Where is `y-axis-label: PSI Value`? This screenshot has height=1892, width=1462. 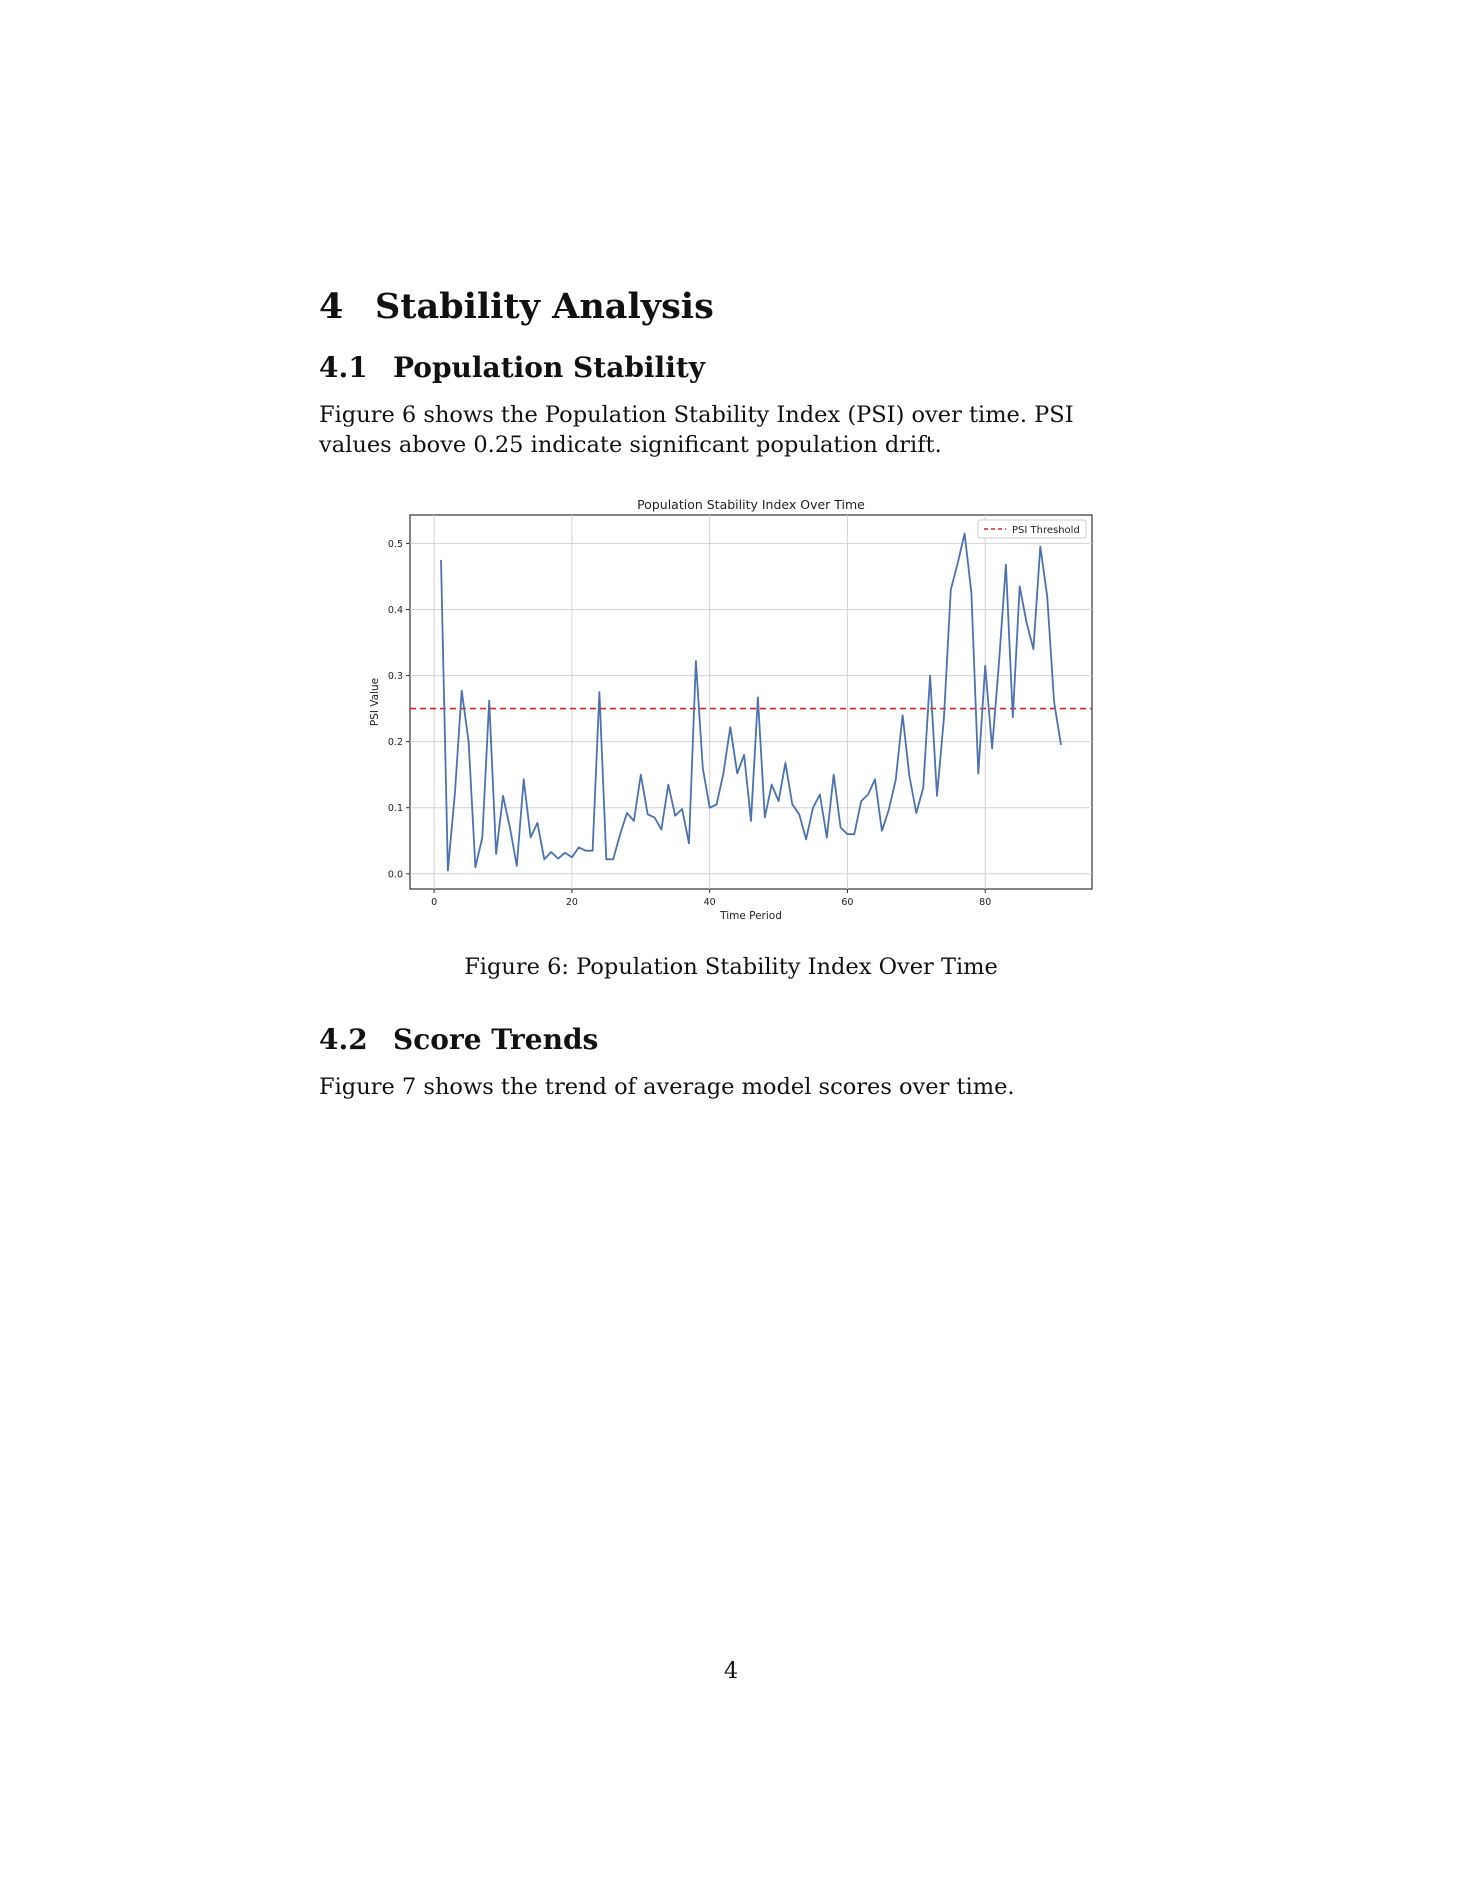
y-axis-label: PSI Value is located at coordinates (375, 702).